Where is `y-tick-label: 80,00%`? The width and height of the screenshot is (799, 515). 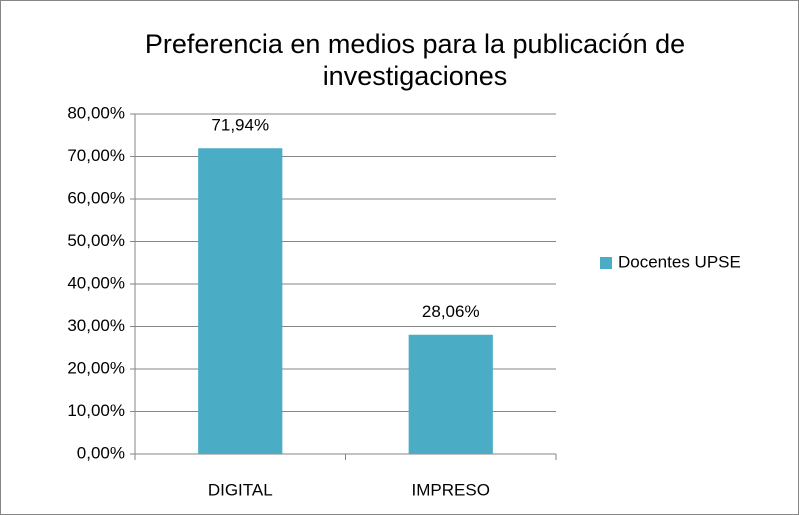
y-tick-label: 80,00% is located at coordinates (96, 112).